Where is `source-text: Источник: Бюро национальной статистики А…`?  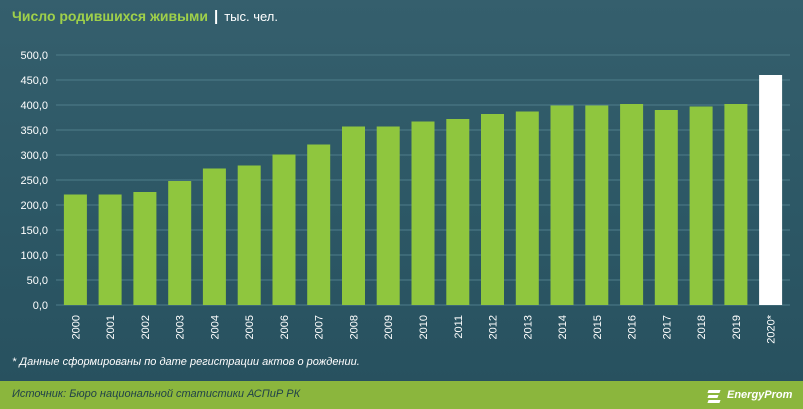
source-text: Источник: Бюро национальной статистики А… is located at coordinates (156, 394).